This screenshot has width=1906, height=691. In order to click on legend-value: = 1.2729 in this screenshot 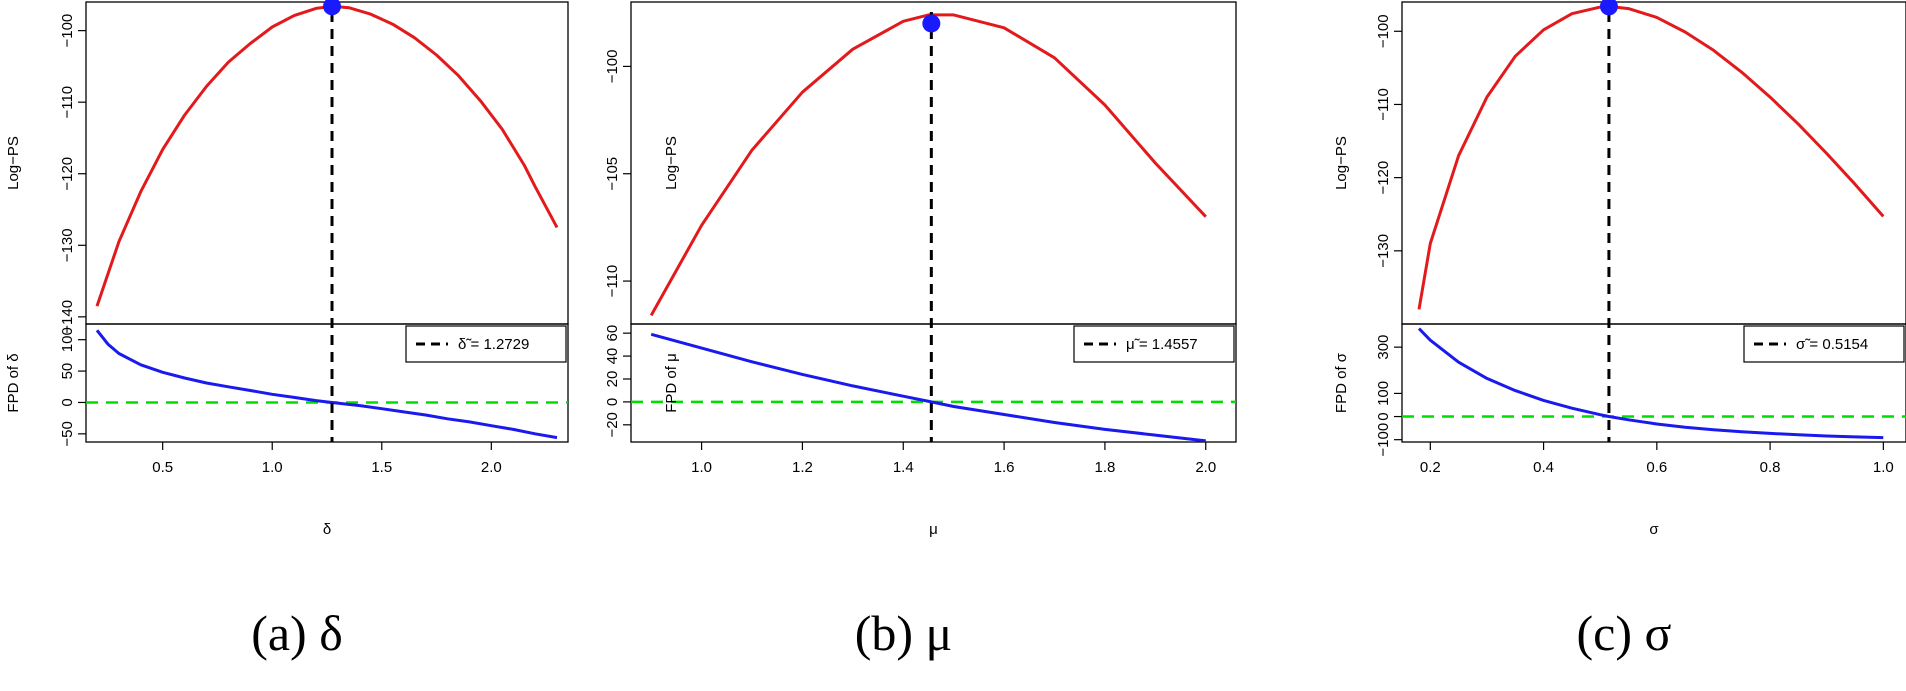, I will do `click(497, 344)`.